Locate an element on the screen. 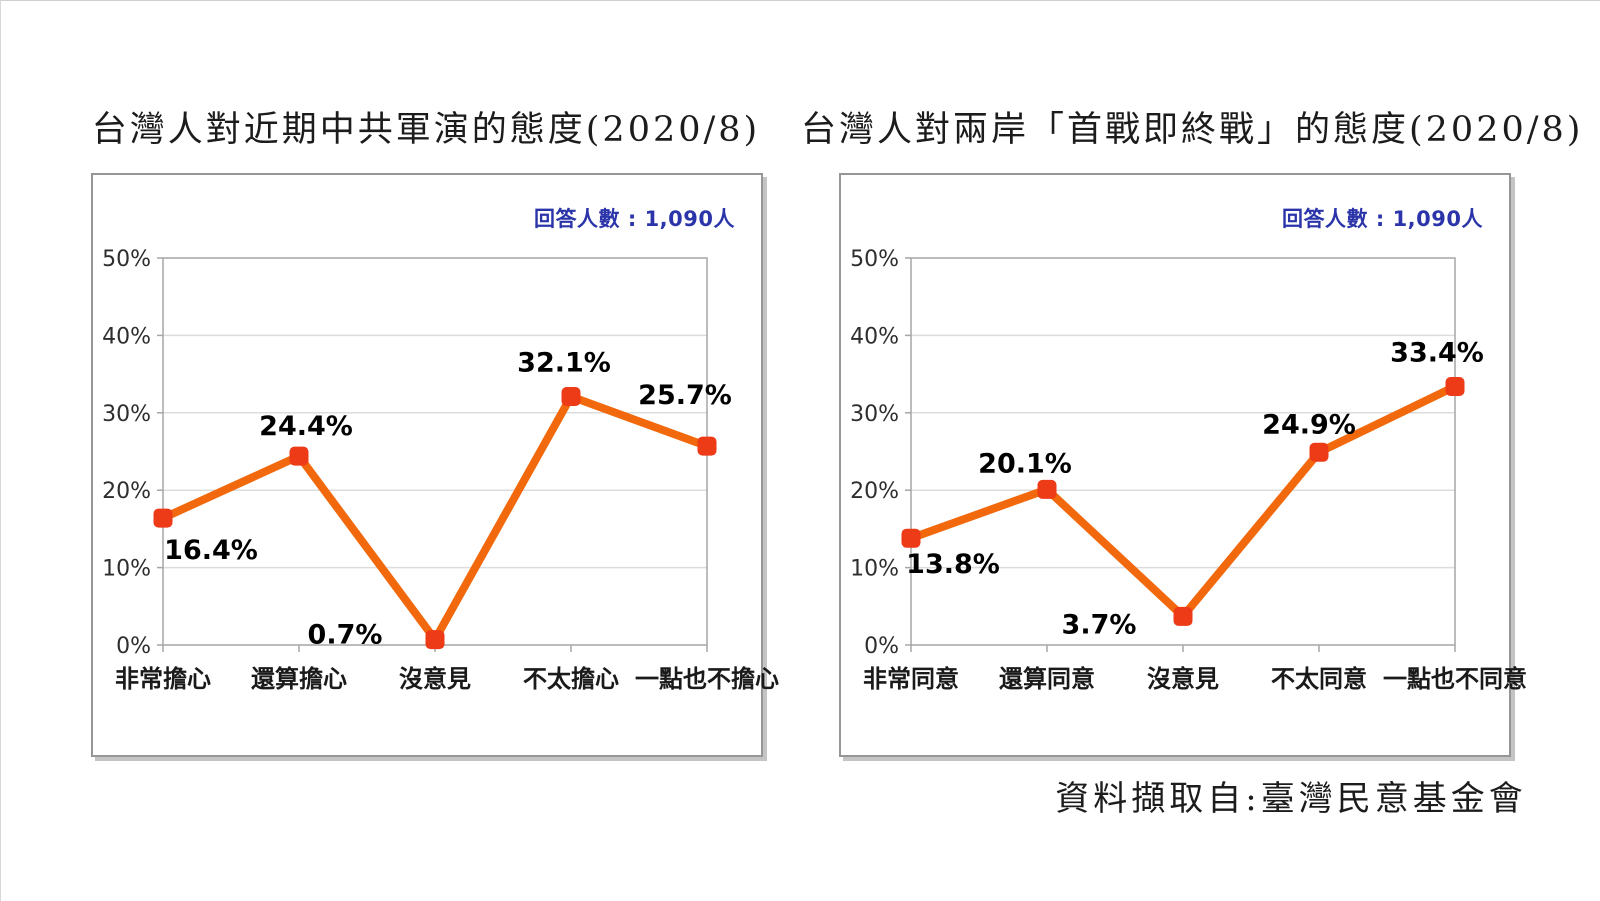 Image resolution: width=1600 pixels, height=901 pixels. data-point-label: 24.9% is located at coordinates (1309, 424).